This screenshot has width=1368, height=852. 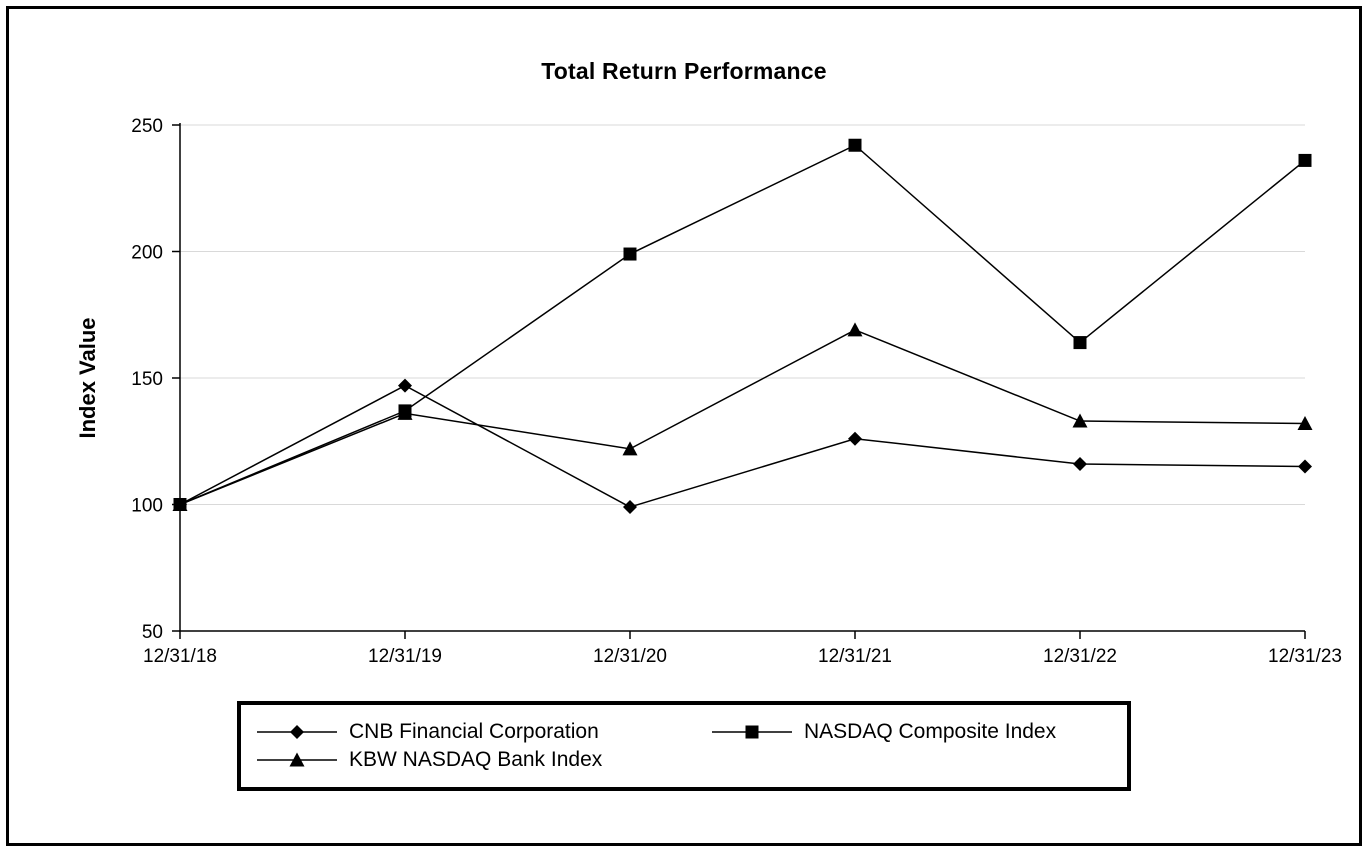 What do you see at coordinates (476, 759) in the screenshot?
I see `legend-label-kbw: KBW NASDAQ Bank Index` at bounding box center [476, 759].